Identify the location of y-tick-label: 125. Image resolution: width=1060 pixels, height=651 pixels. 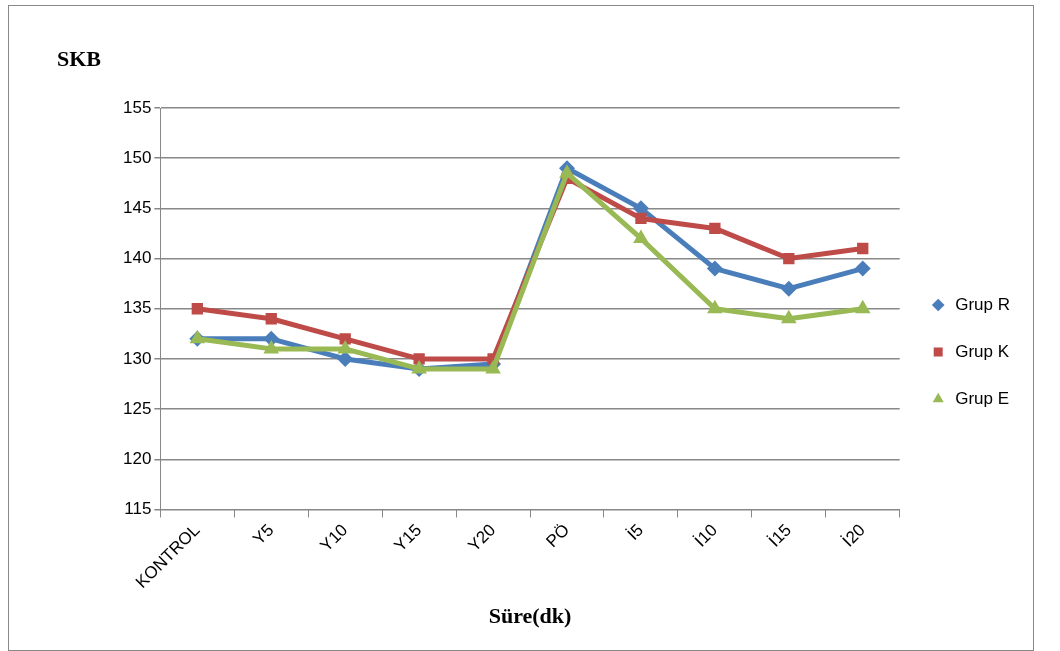
(137, 408).